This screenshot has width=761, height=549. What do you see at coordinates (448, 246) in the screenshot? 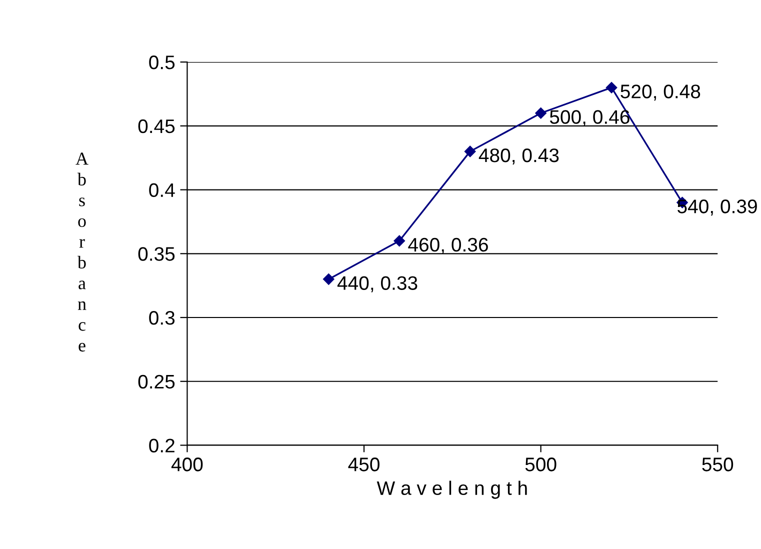
I see `data-label: 460, 0.36` at bounding box center [448, 246].